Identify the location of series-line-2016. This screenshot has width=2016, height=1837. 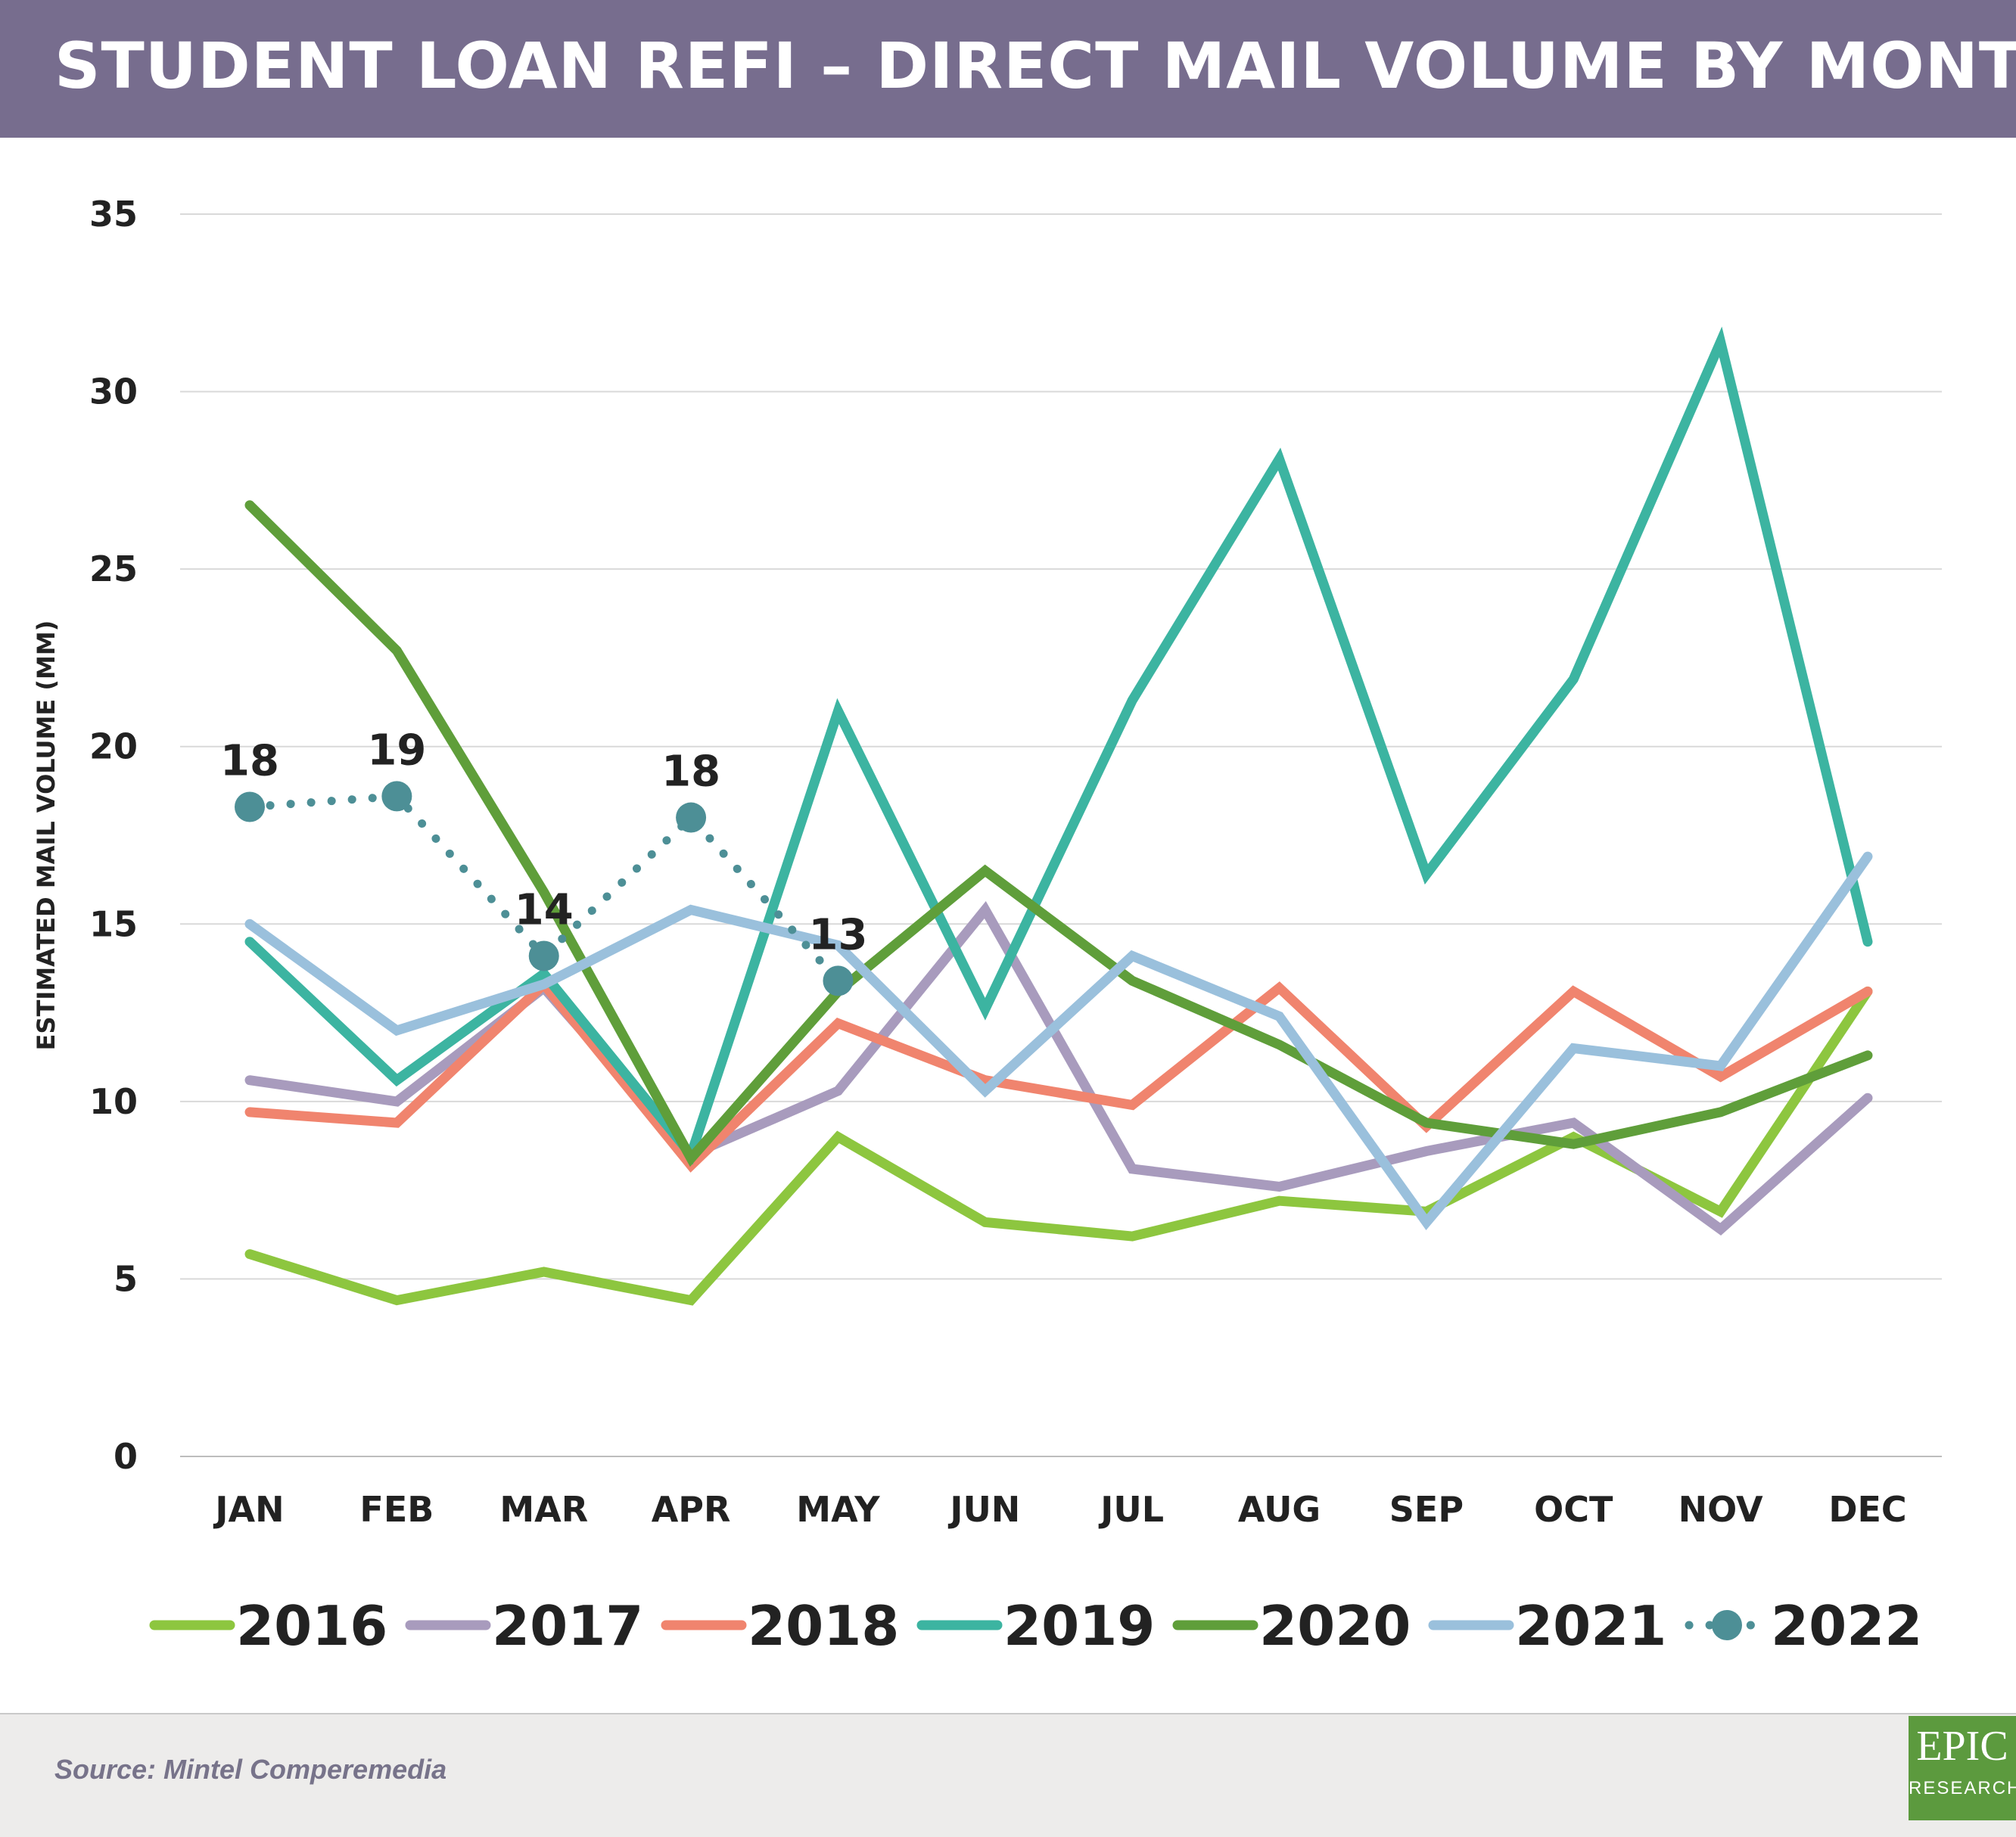
(1058, 1146).